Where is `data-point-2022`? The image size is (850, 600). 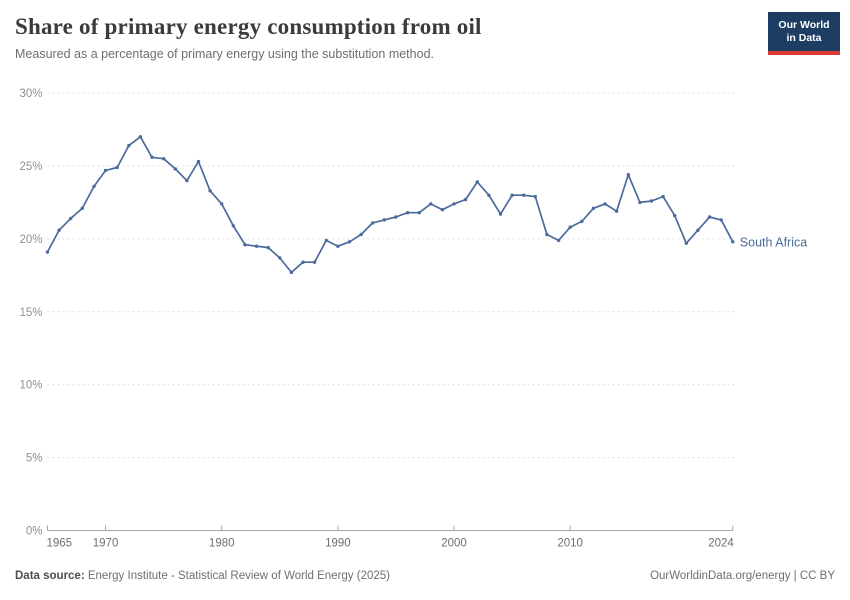
data-point-2022 is located at coordinates (709, 217).